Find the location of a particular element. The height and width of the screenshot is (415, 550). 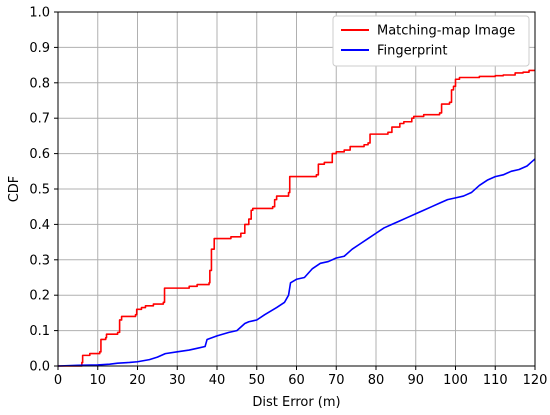

y-tick-label: 0.1 is located at coordinates (39, 331).